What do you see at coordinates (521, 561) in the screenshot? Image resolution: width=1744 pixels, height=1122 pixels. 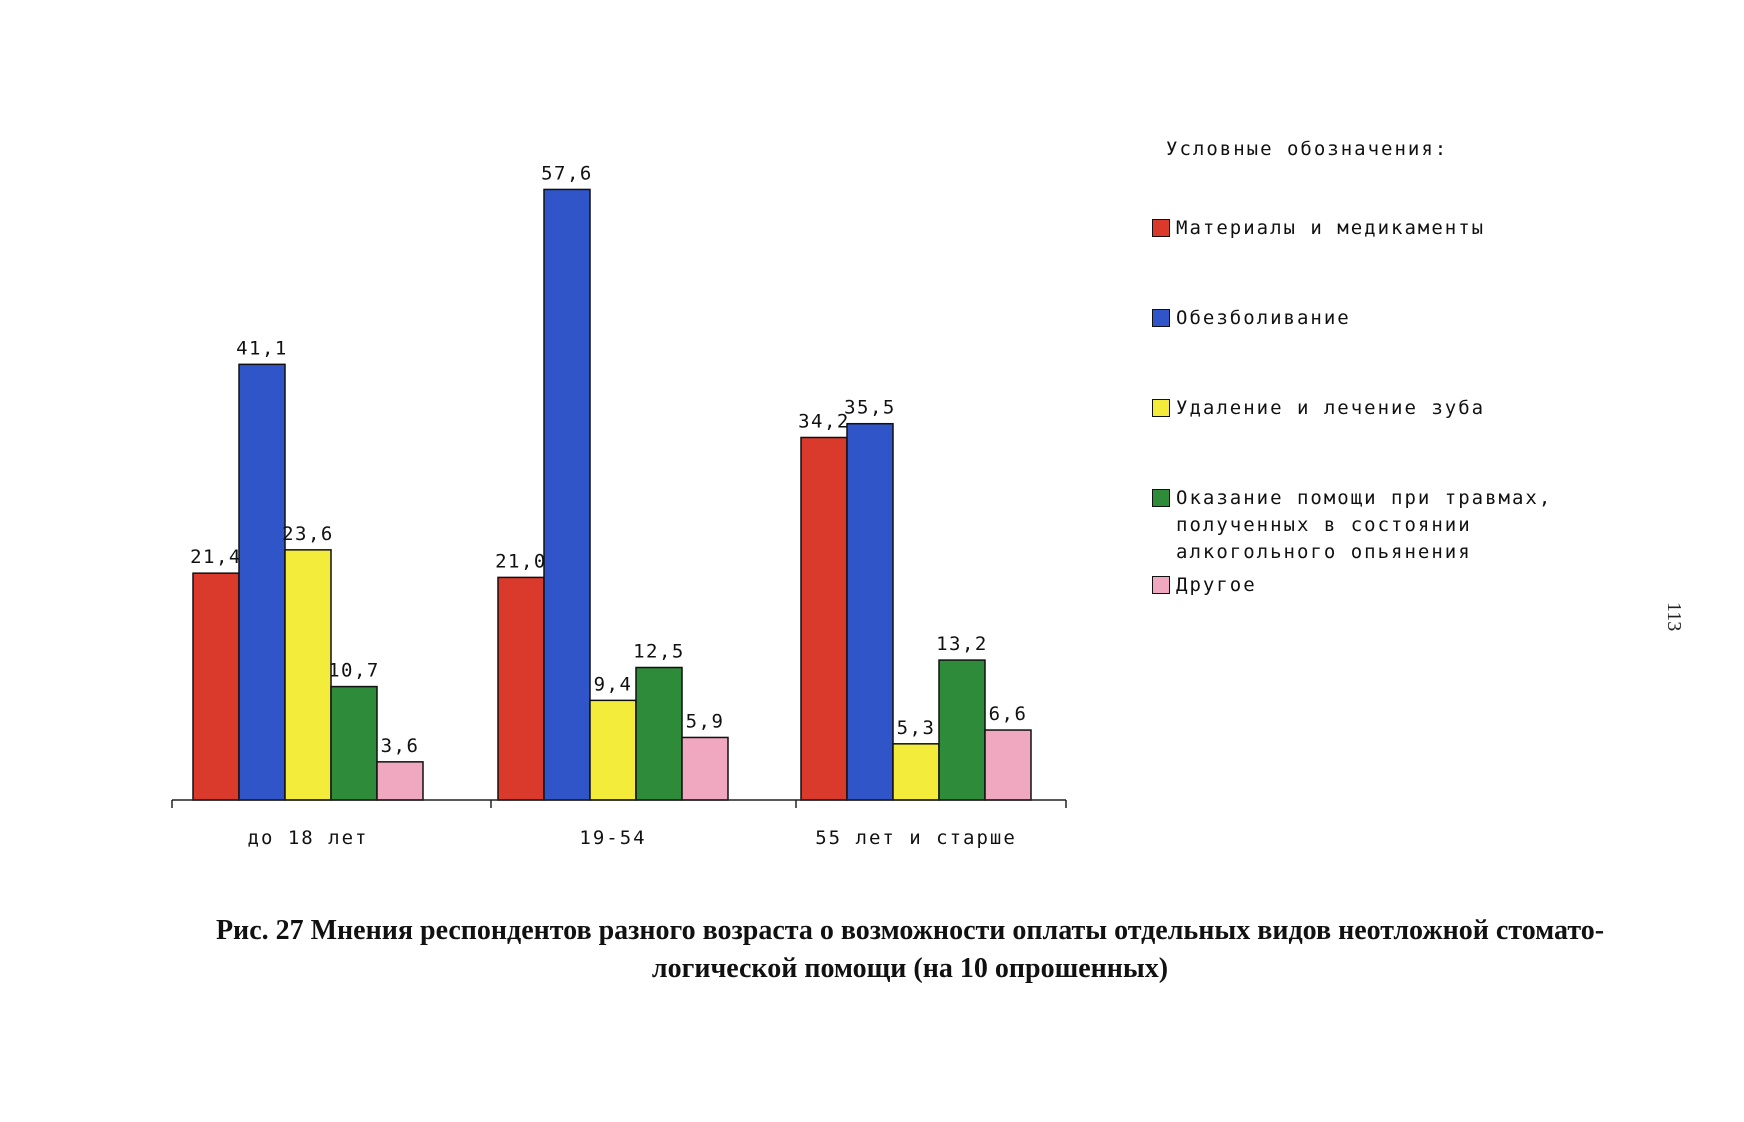 I see `value-label-materials-2: 21,0` at bounding box center [521, 561].